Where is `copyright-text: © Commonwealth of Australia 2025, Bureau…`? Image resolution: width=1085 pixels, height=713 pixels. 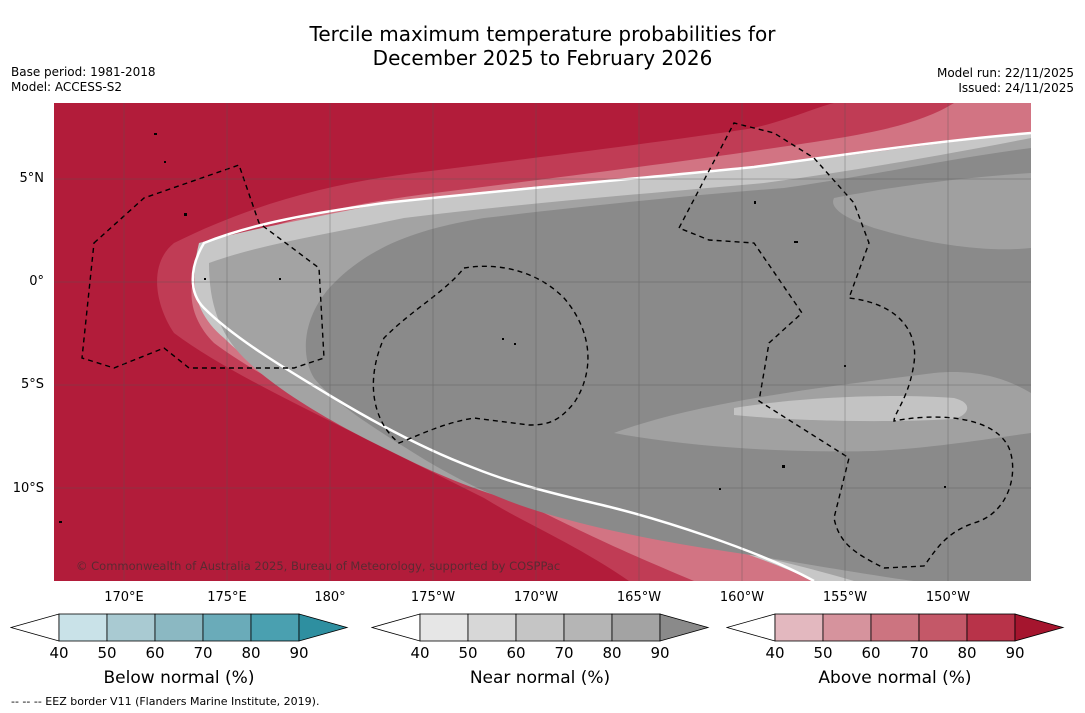 copyright-text: © Commonwealth of Australia 2025, Bureau… is located at coordinates (318, 566).